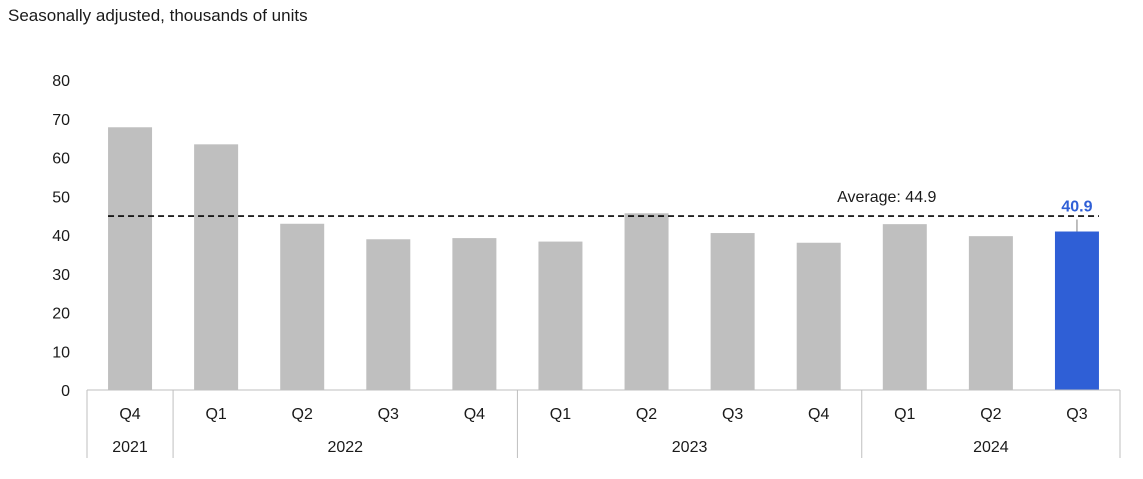 This screenshot has width=1143, height=479. I want to click on y-tick-label: 20, so click(61, 314).